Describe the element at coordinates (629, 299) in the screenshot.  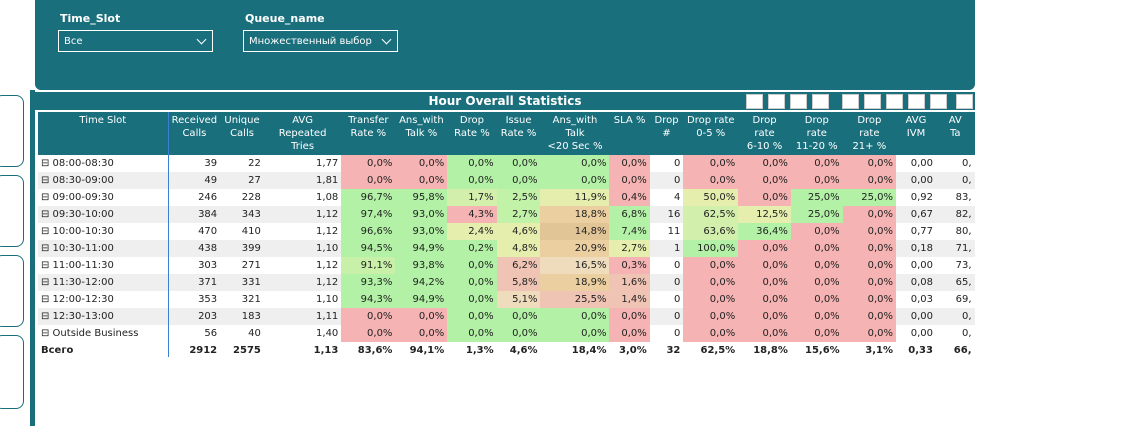
I see `table-cell: 1,4%` at that location.